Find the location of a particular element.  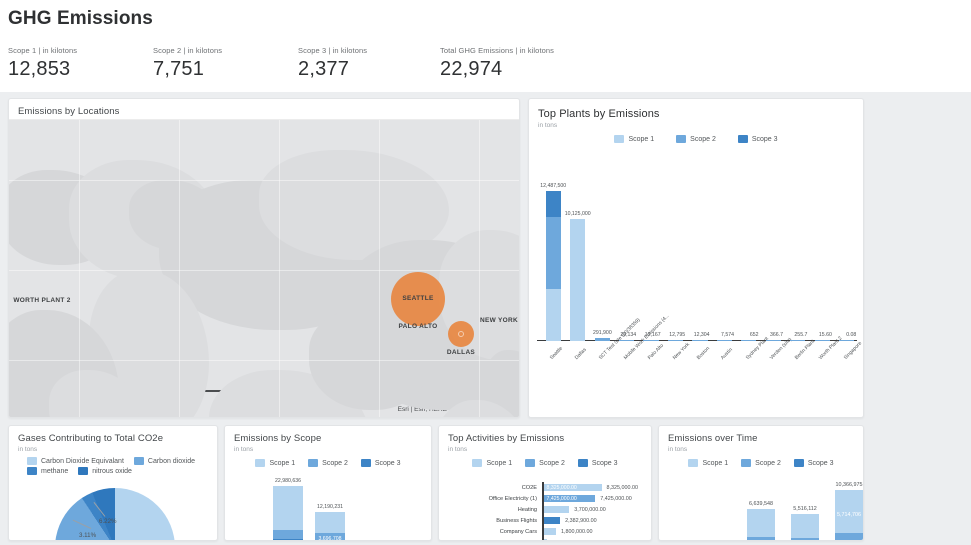

activity-row: Business Flights 2,382,900.00 is located at coordinates (545, 520).